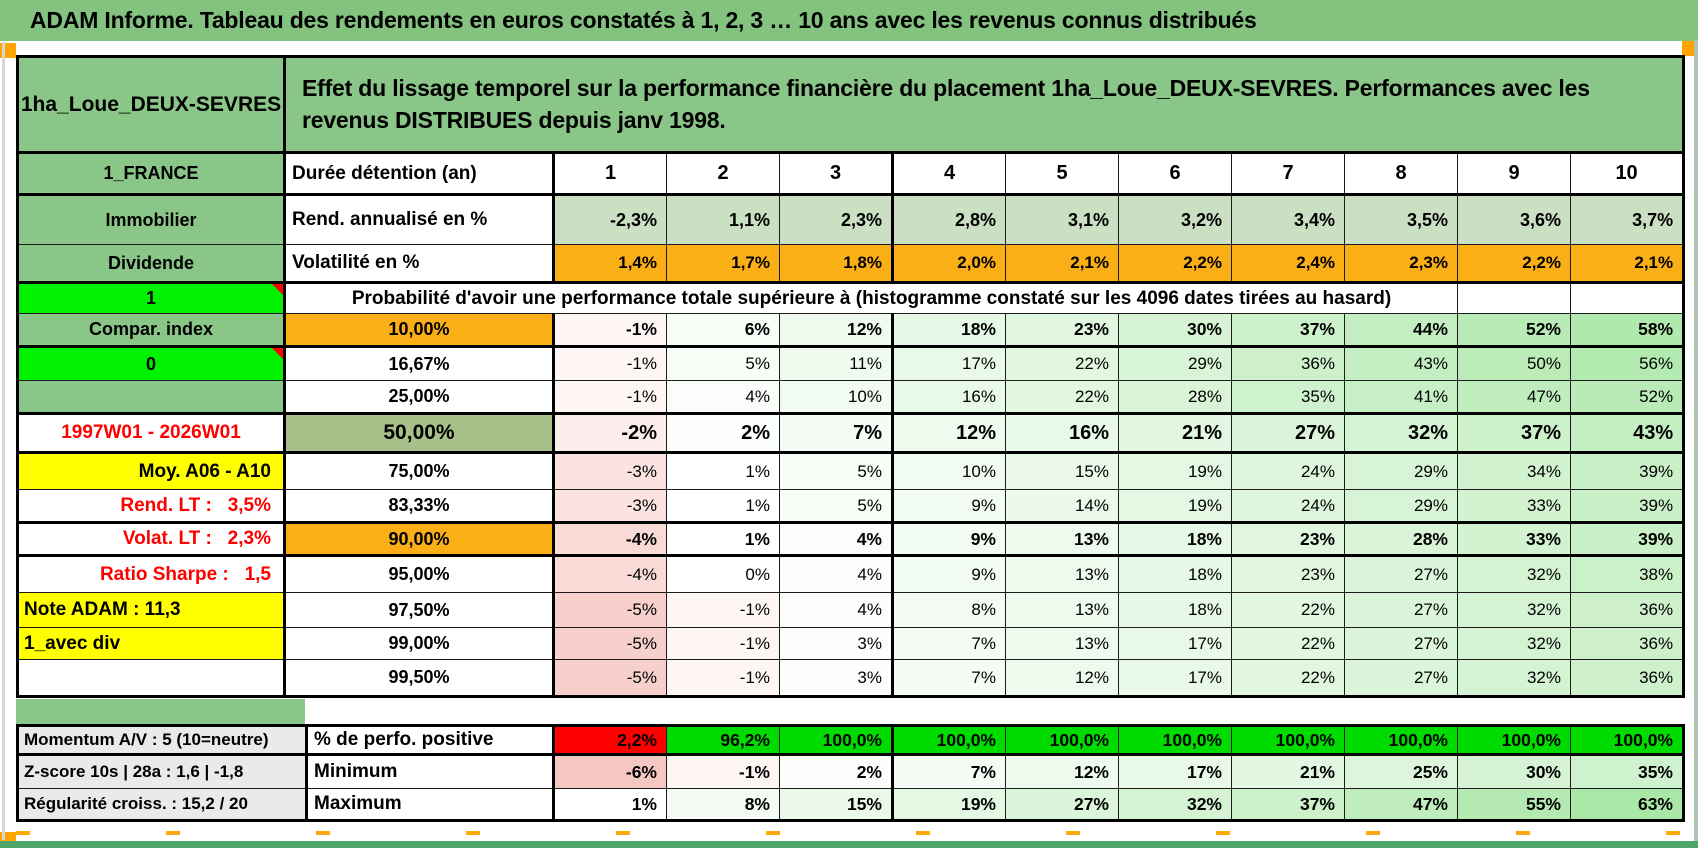 The height and width of the screenshot is (848, 1698). Describe the element at coordinates (151, 574) in the screenshot. I see `row-label-cell: Ratio Sharpe : 1,5` at that location.